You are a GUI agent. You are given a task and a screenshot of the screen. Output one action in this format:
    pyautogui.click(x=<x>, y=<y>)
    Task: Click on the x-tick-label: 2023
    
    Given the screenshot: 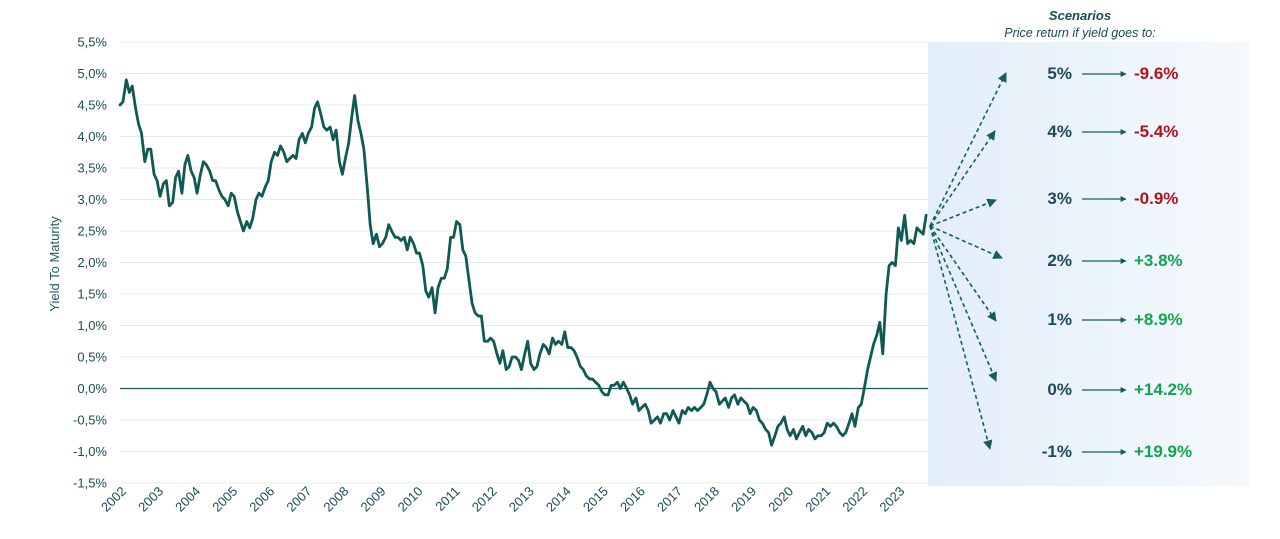 What is the action you would take?
    pyautogui.click(x=891, y=499)
    